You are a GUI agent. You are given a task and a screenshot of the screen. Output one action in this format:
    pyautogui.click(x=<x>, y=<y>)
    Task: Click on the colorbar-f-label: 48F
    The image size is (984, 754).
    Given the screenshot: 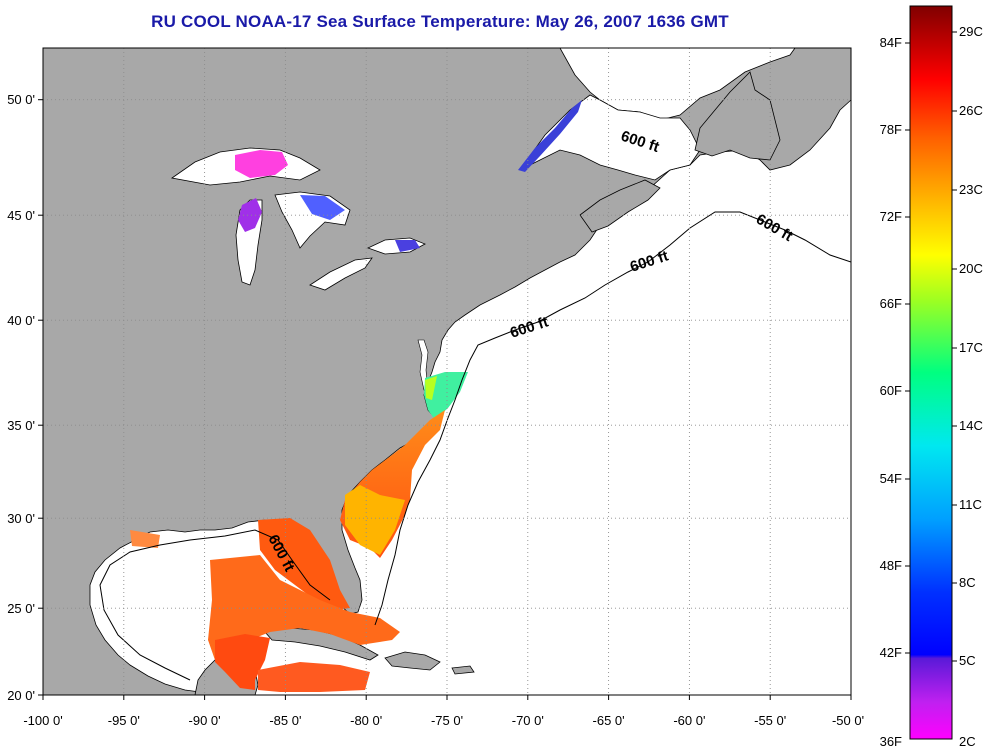 What is the action you would take?
    pyautogui.click(x=891, y=565)
    